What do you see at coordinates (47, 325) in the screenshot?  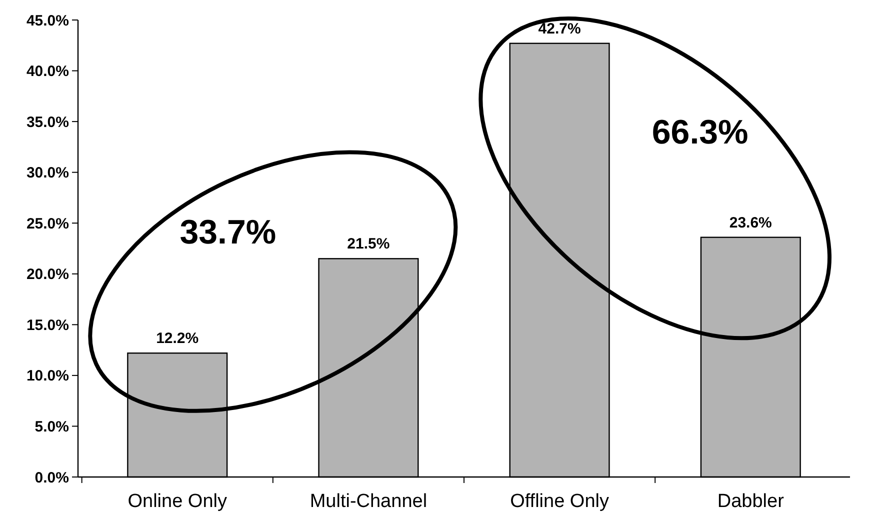 I see `y-tick-label: 15.0%` at bounding box center [47, 325].